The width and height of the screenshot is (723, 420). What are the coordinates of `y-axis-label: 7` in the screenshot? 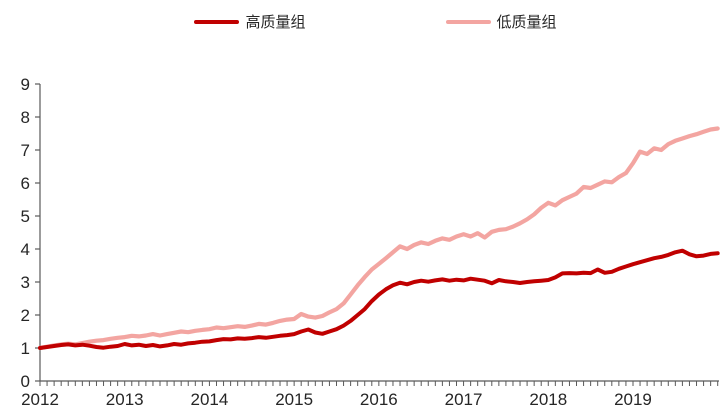 It's located at (25, 150).